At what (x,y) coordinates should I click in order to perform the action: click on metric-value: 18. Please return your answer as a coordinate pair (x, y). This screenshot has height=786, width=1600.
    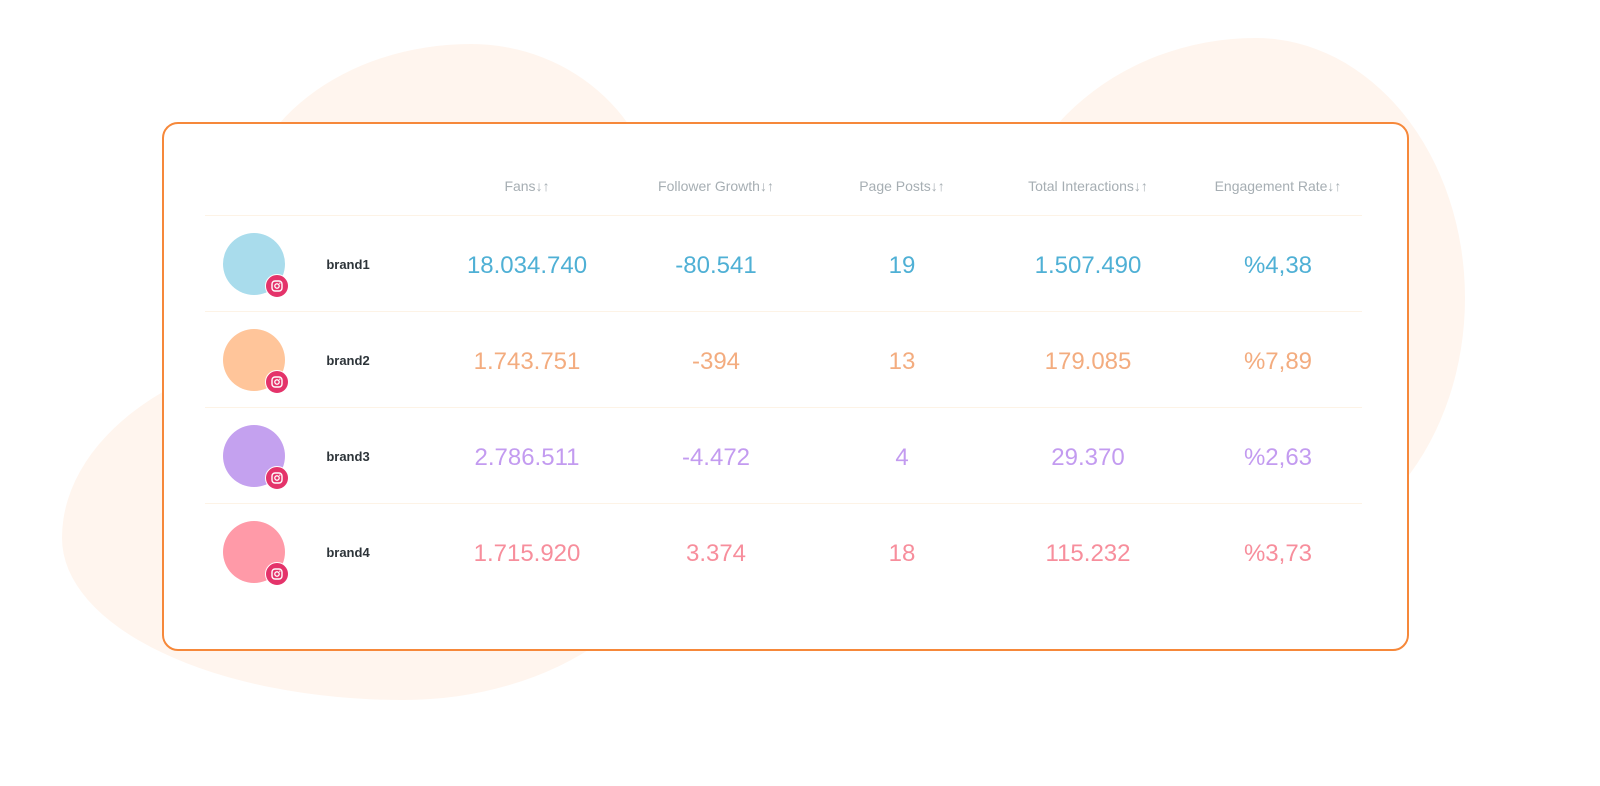
    Looking at the image, I should click on (902, 553).